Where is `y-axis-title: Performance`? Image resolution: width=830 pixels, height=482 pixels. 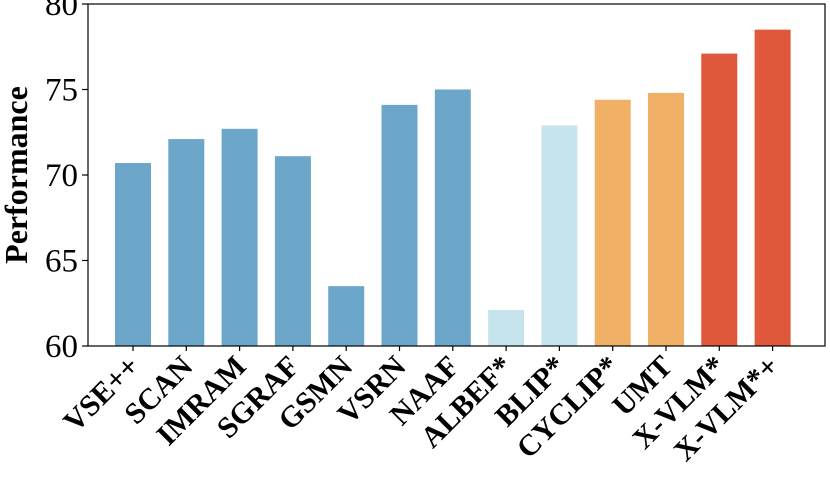 y-axis-title: Performance is located at coordinates (17, 175).